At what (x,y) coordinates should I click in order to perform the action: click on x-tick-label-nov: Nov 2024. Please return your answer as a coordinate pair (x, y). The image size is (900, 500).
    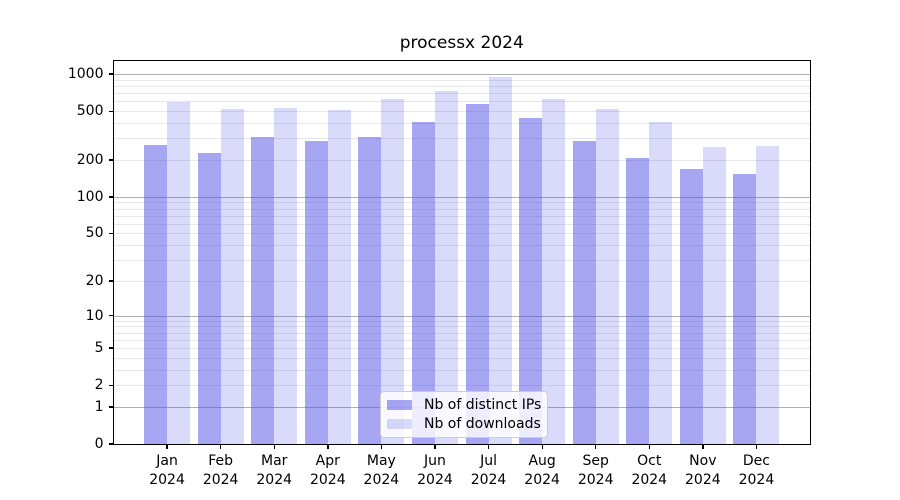
    Looking at the image, I should click on (703, 470).